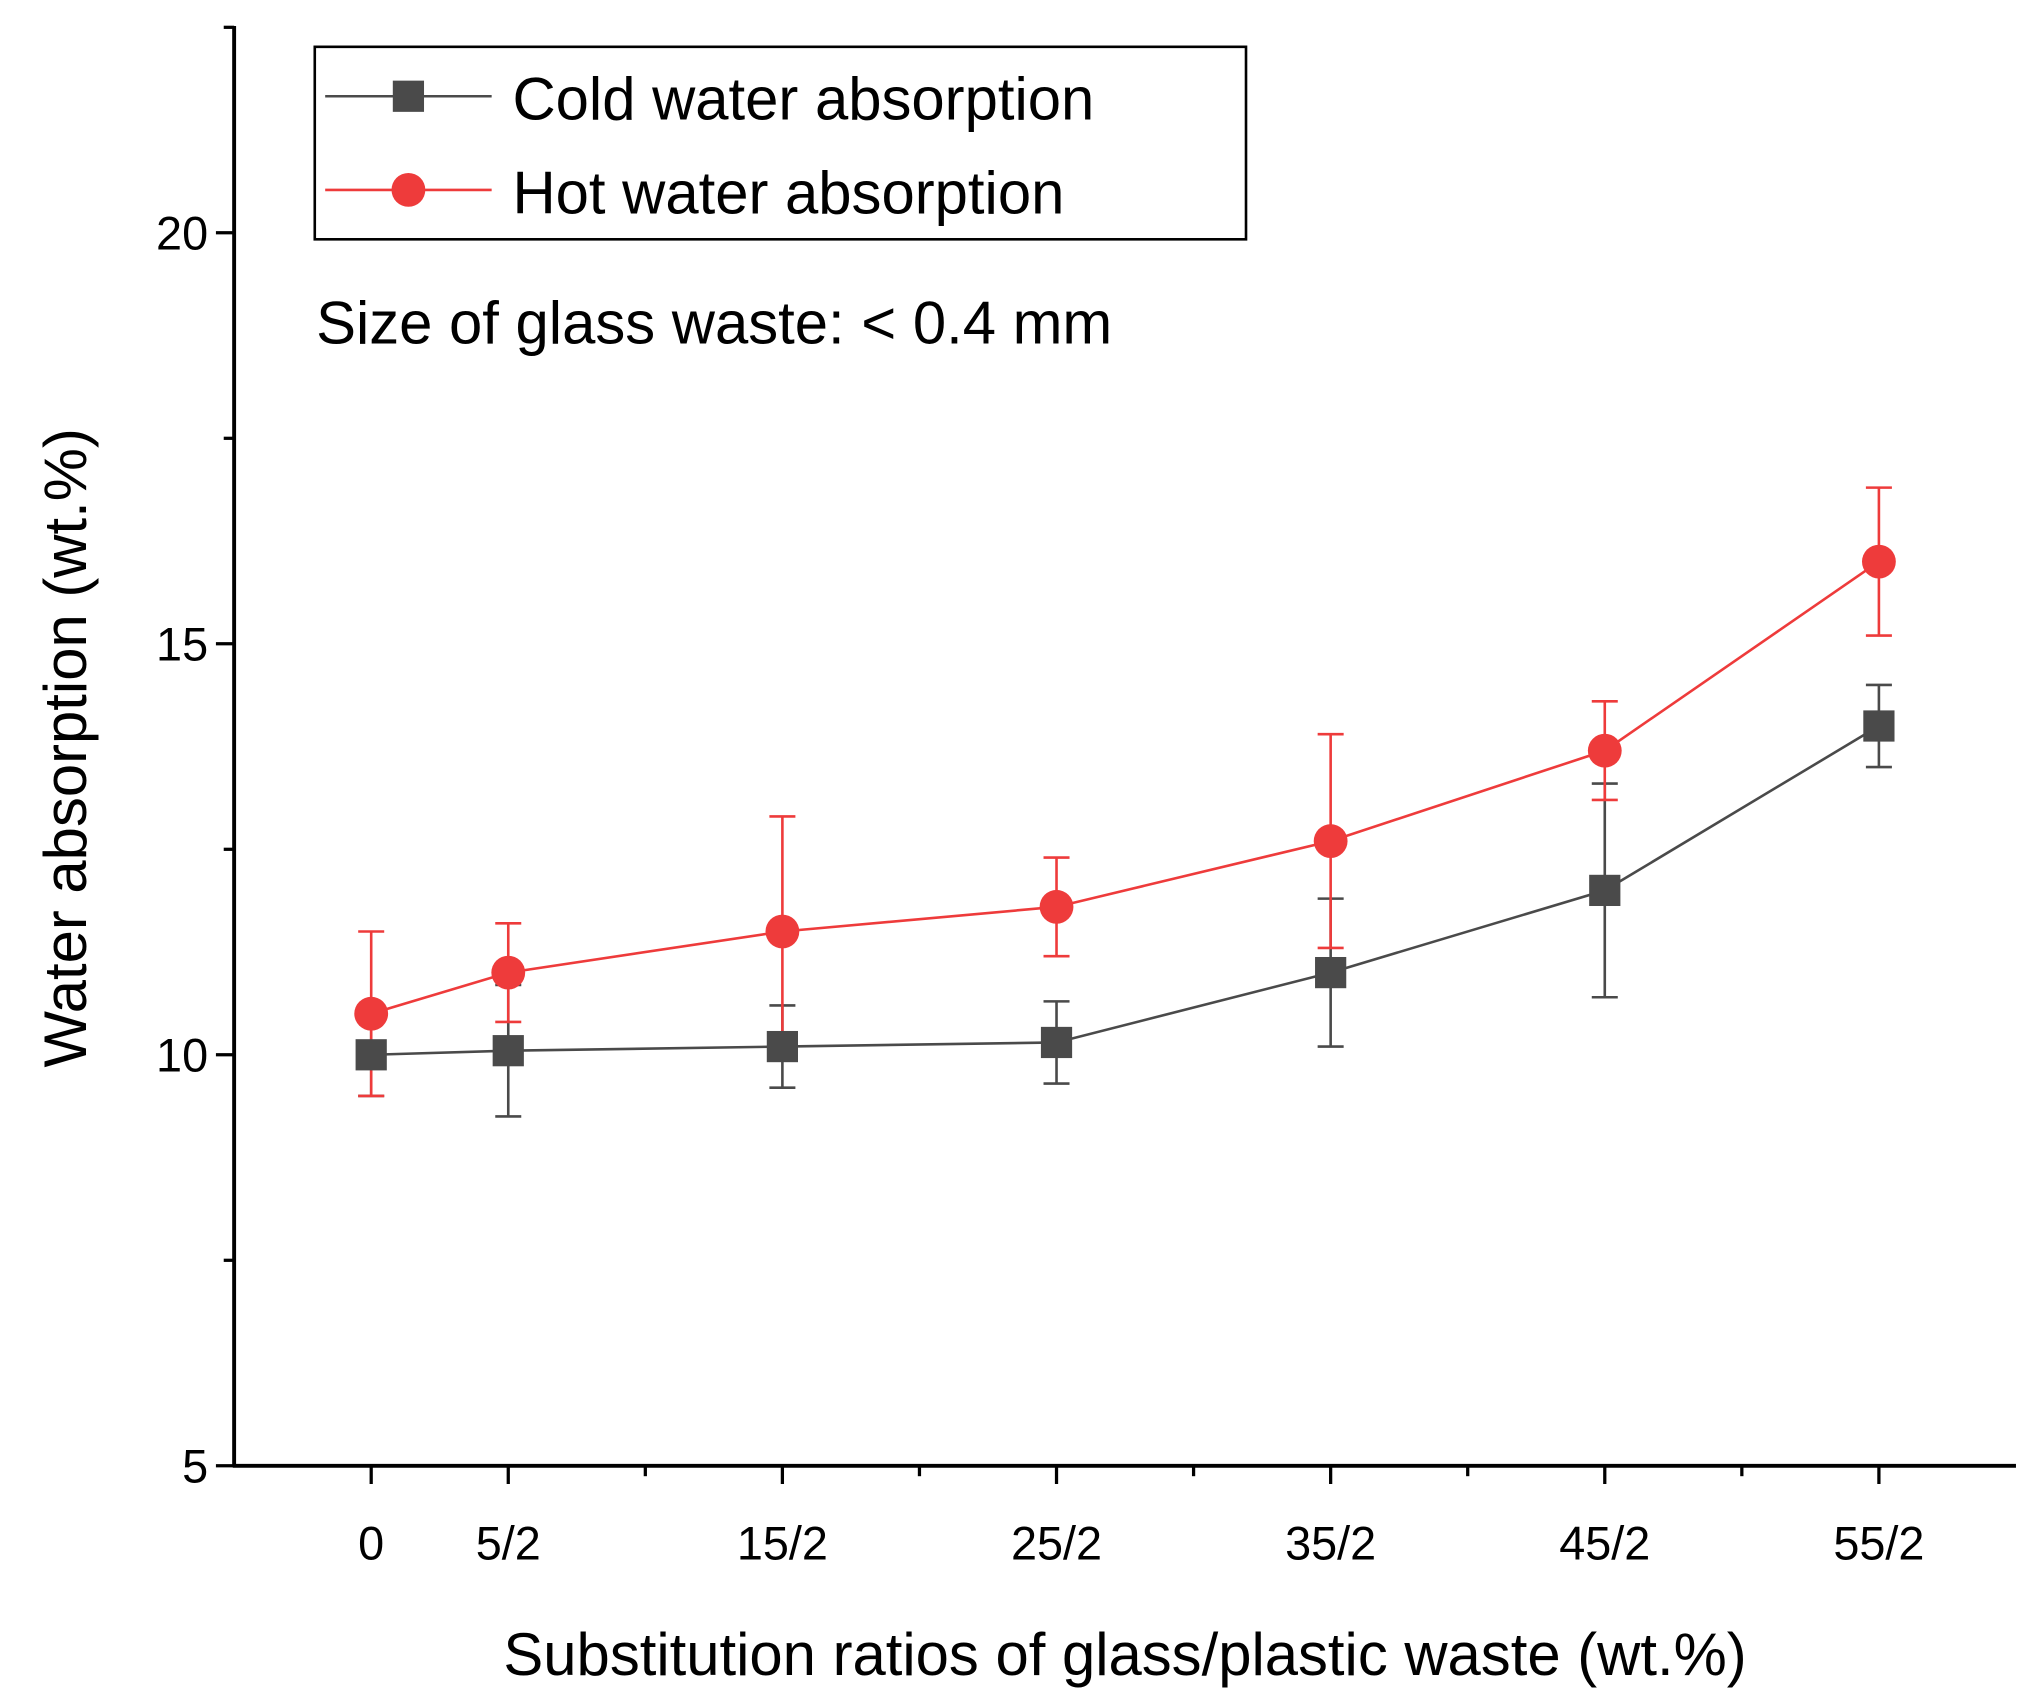 This screenshot has width=2029, height=1696. I want to click on y-tick-label: 15, so click(182, 645).